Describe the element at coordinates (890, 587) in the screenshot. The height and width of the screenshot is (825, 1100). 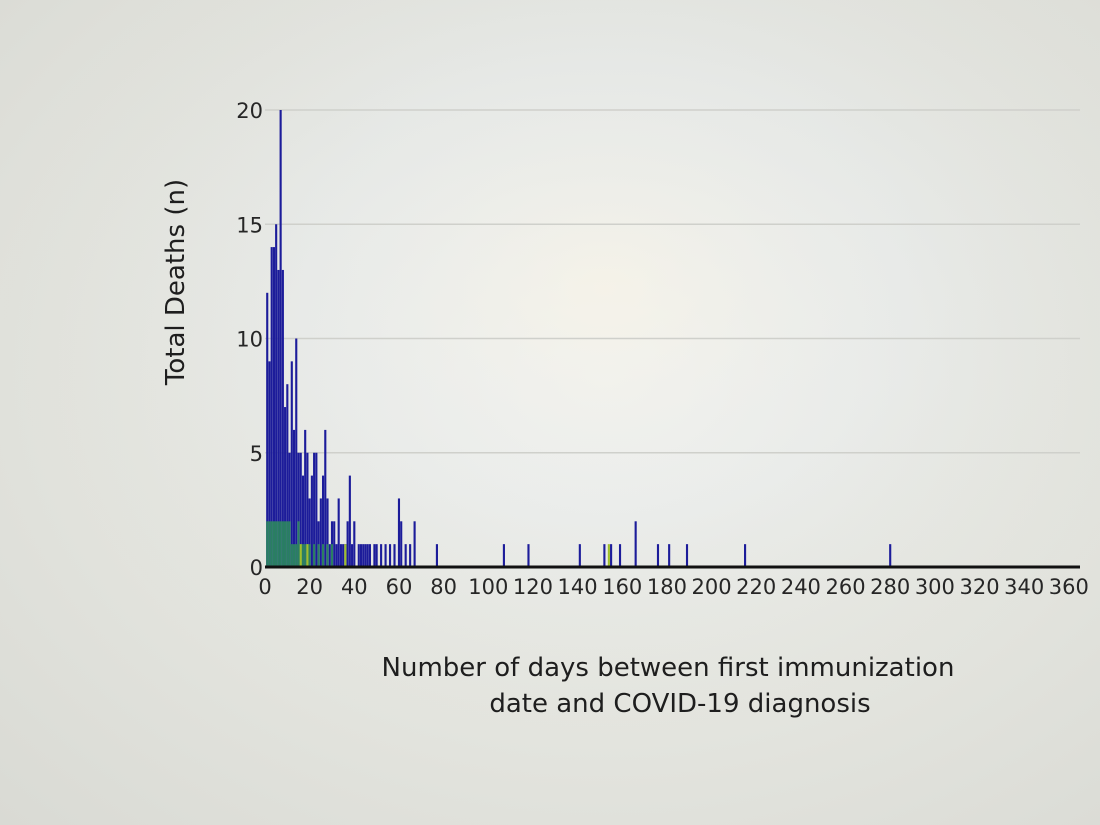
I see `x-tick-label: 280` at that location.